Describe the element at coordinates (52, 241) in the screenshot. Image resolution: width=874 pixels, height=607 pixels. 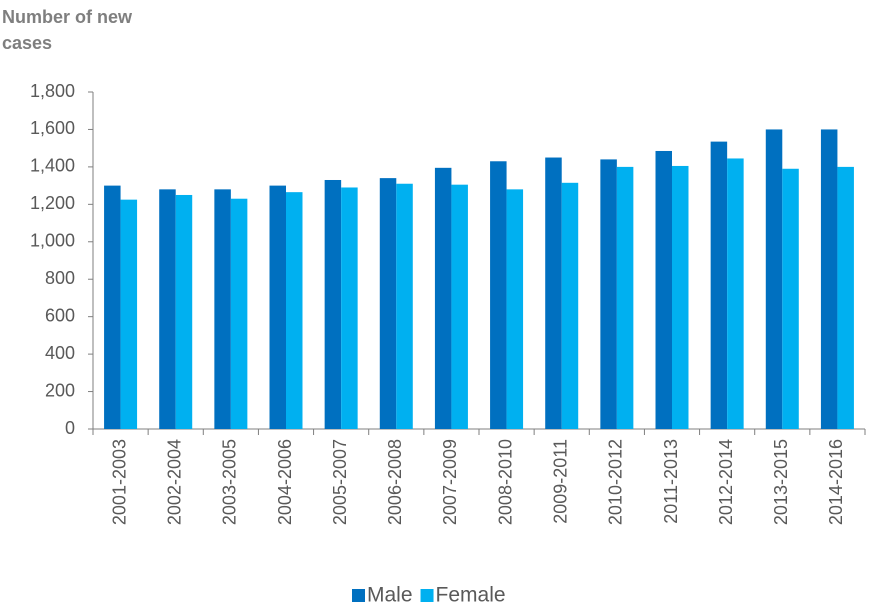
I see `y-tick-label: 1,000` at that location.